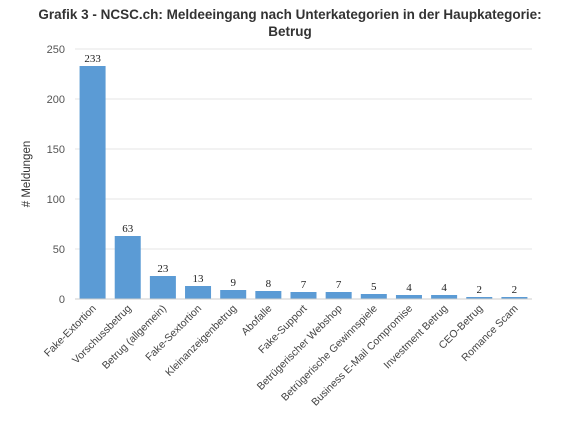 The image size is (580, 424). What do you see at coordinates (163, 269) in the screenshot?
I see `data-label: 23` at bounding box center [163, 269].